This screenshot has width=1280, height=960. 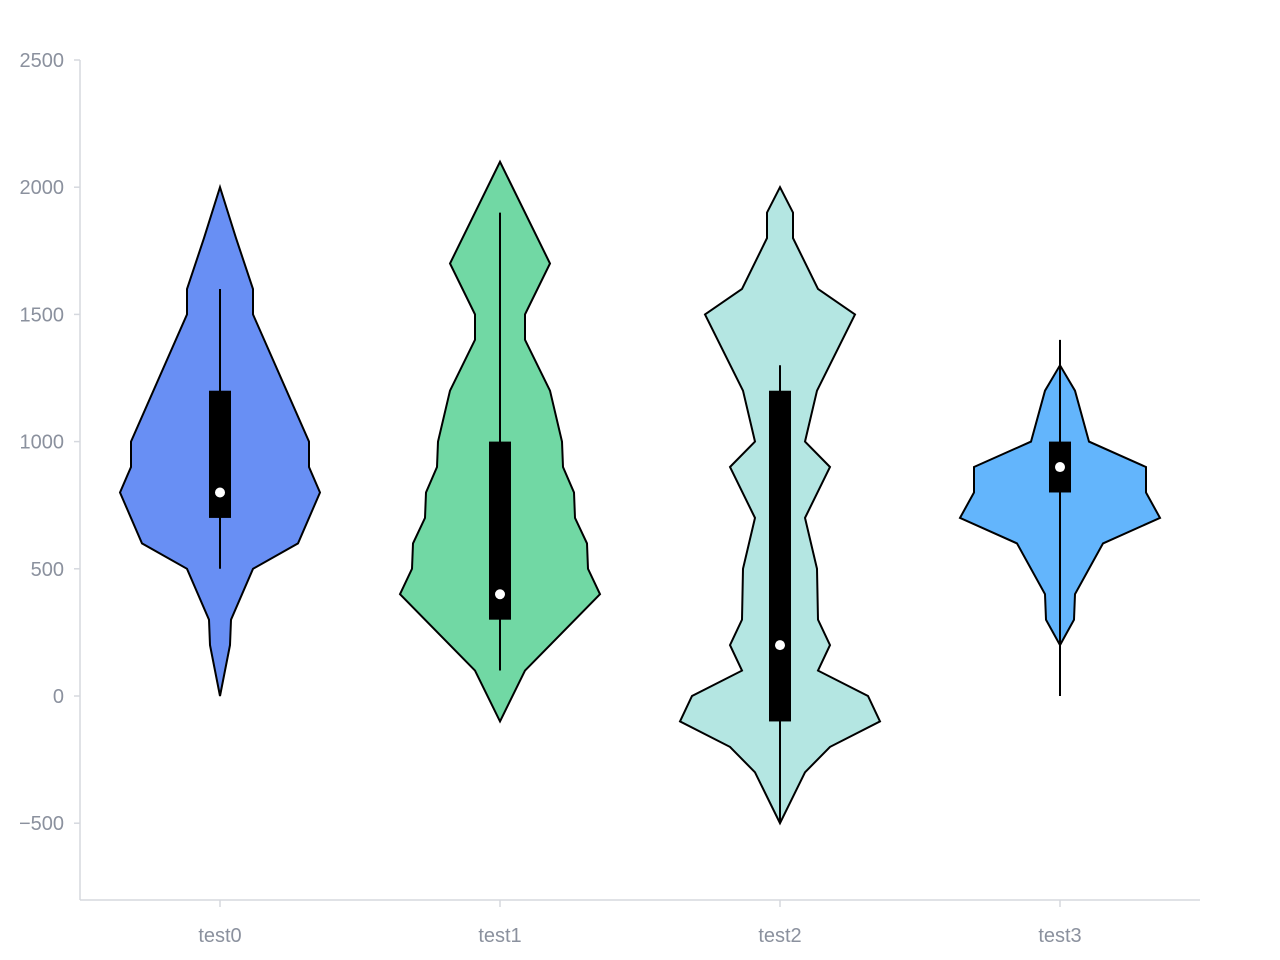 What do you see at coordinates (58, 697) in the screenshot?
I see `y-tick-label: 0` at bounding box center [58, 697].